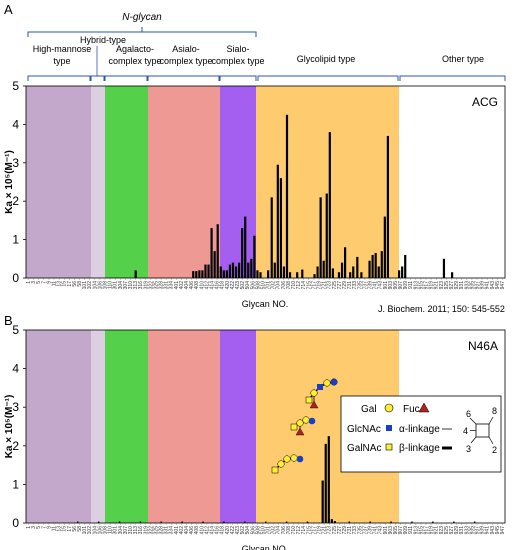 This screenshot has width=515, height=550. I want to click on x-tick-label: 502, so click(243, 530).